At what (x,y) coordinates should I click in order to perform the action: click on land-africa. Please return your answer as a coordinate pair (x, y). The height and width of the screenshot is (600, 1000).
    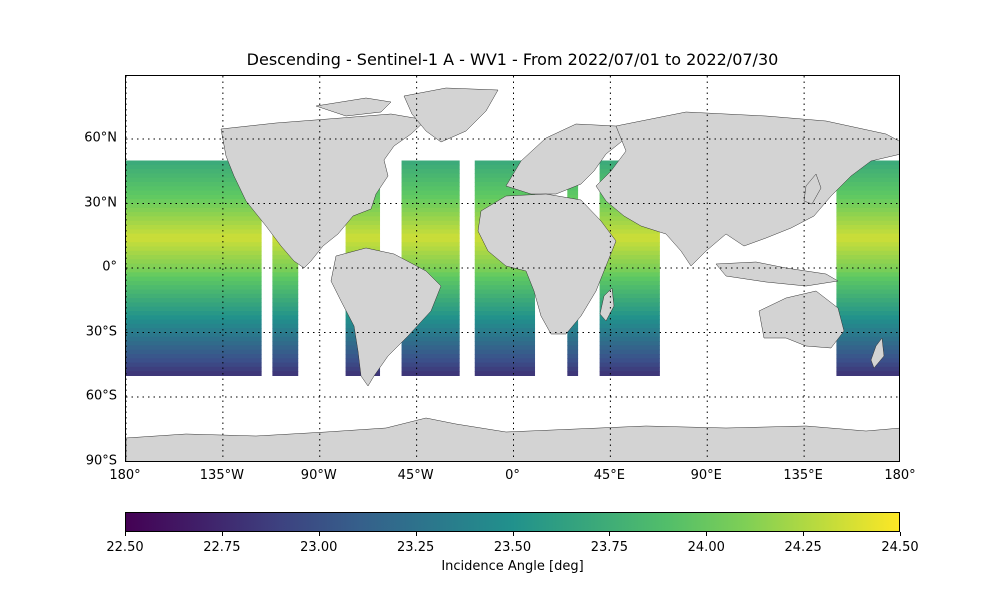
    Looking at the image, I should click on (547, 264).